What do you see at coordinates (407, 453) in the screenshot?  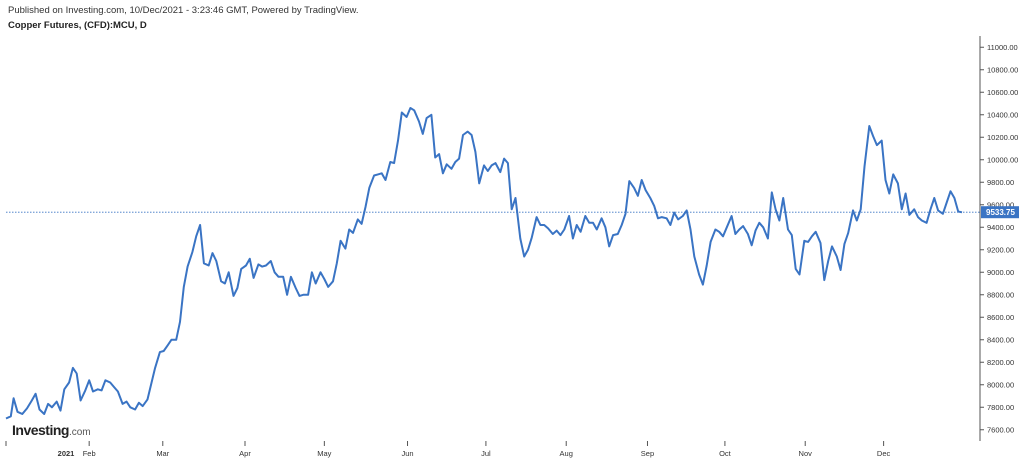 I see `x-tick-label: Jun` at bounding box center [407, 453].